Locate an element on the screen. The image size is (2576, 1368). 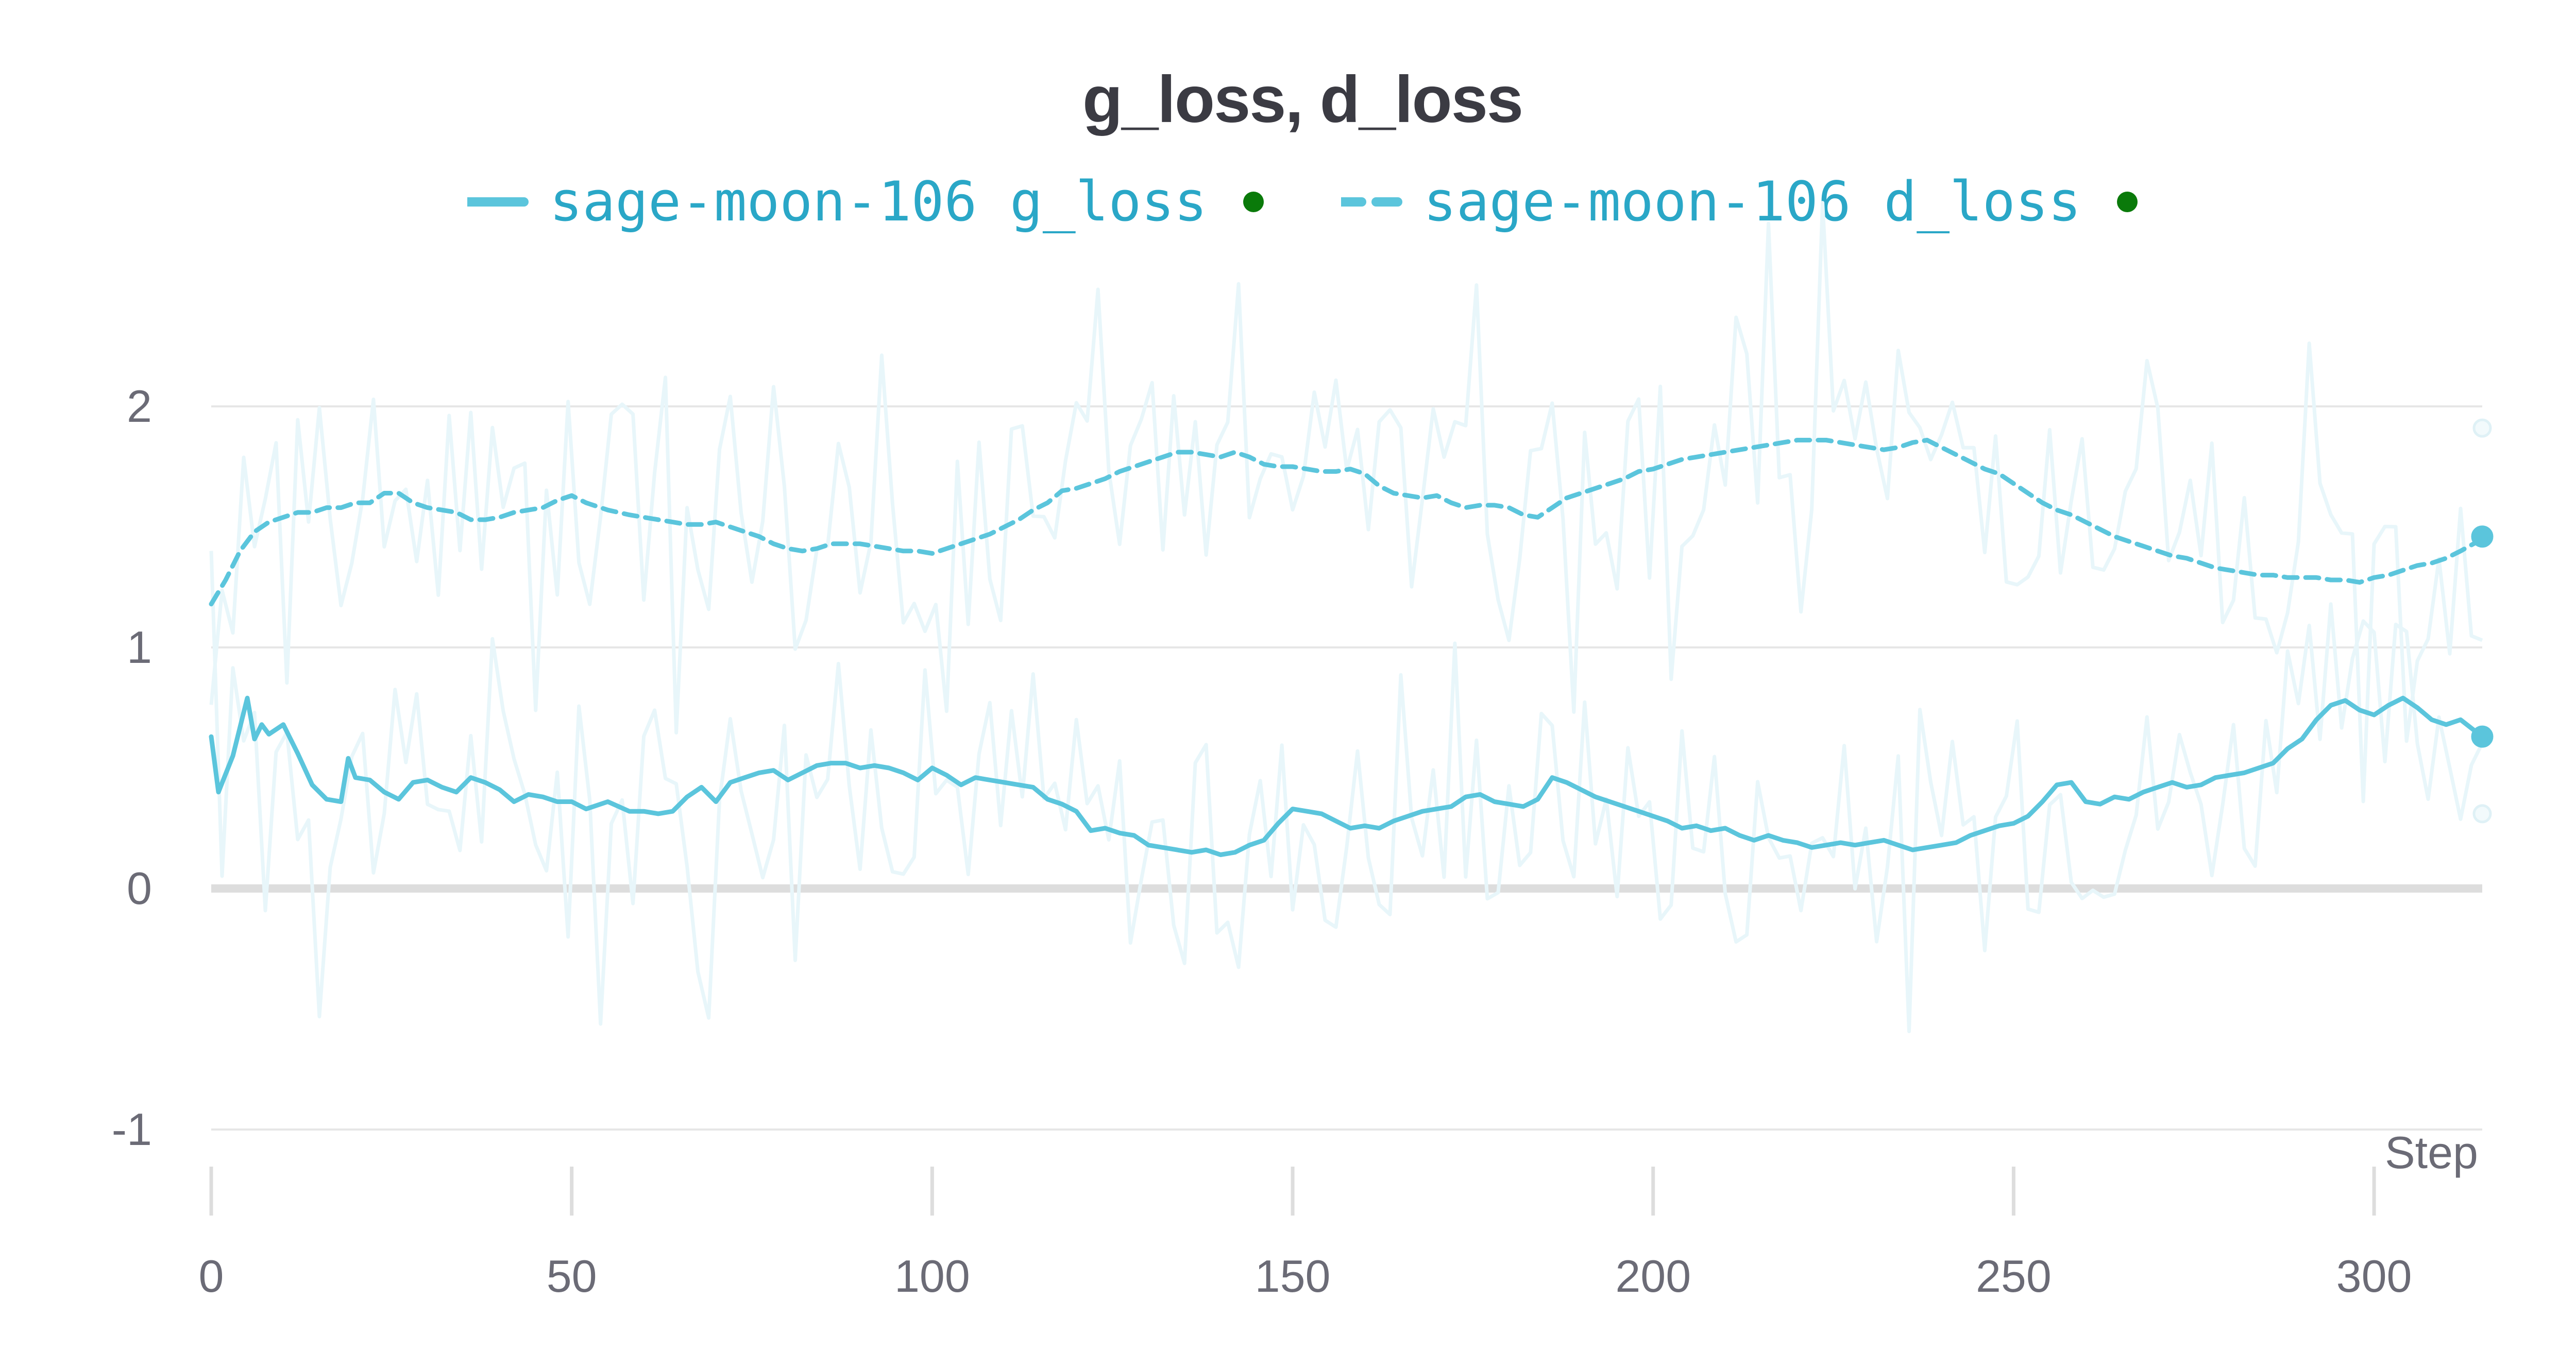
x-tick-label: 300 is located at coordinates (2374, 1276).